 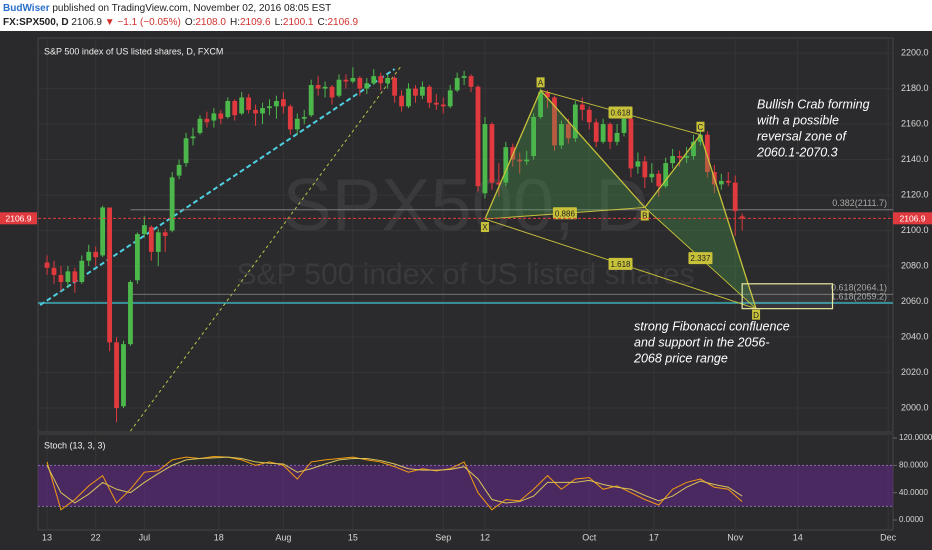 I want to click on y-tick-label: 2060.0, so click(x=915, y=301).